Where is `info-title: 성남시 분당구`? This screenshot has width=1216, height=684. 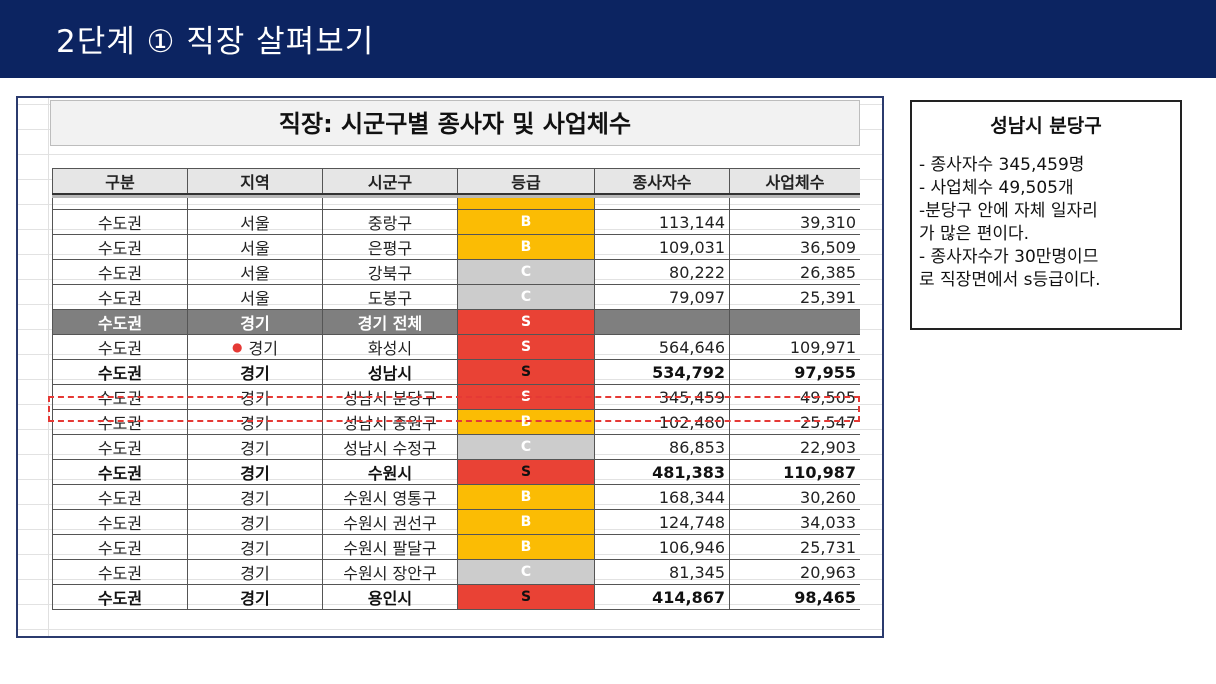 info-title: 성남시 분당구 is located at coordinates (1046, 126).